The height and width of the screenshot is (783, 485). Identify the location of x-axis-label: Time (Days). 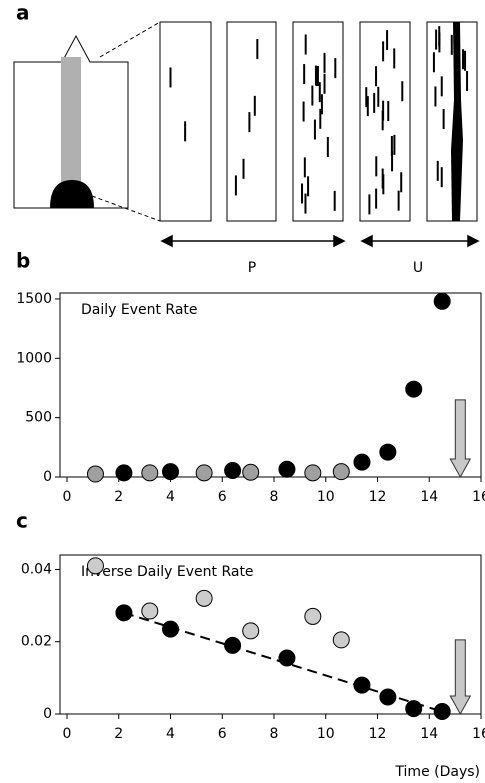
(437, 772).